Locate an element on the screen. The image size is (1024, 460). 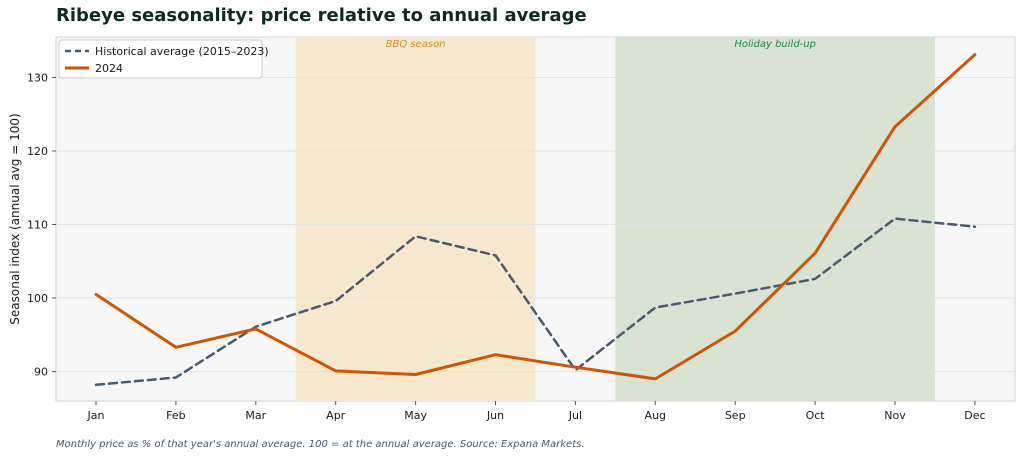
x-axis: Jan Feb Mar Apr May Jun Jul Aug Sep Oct Nov Dec is located at coordinates (536, 411).